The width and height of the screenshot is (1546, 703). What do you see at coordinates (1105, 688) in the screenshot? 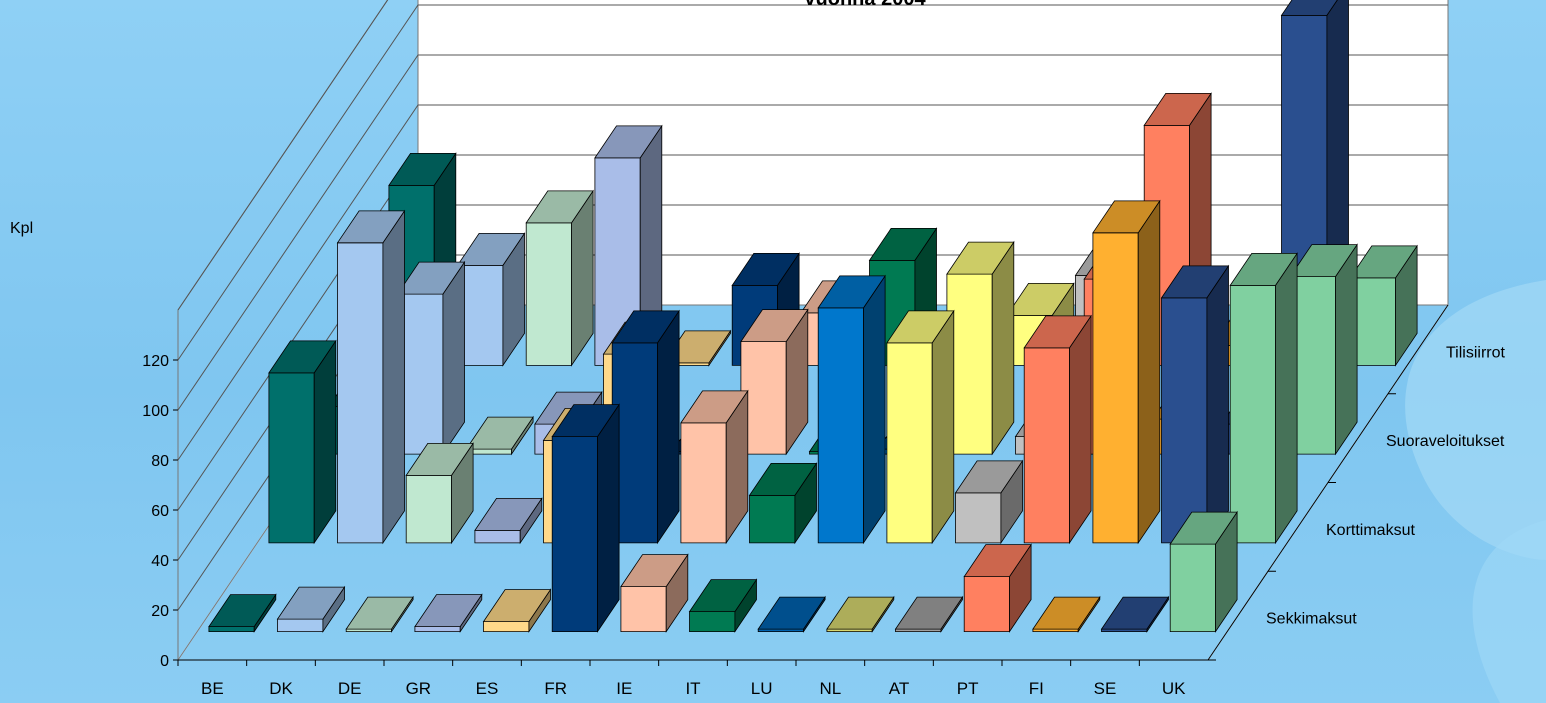
I see `x-tick-label: SE` at bounding box center [1105, 688].